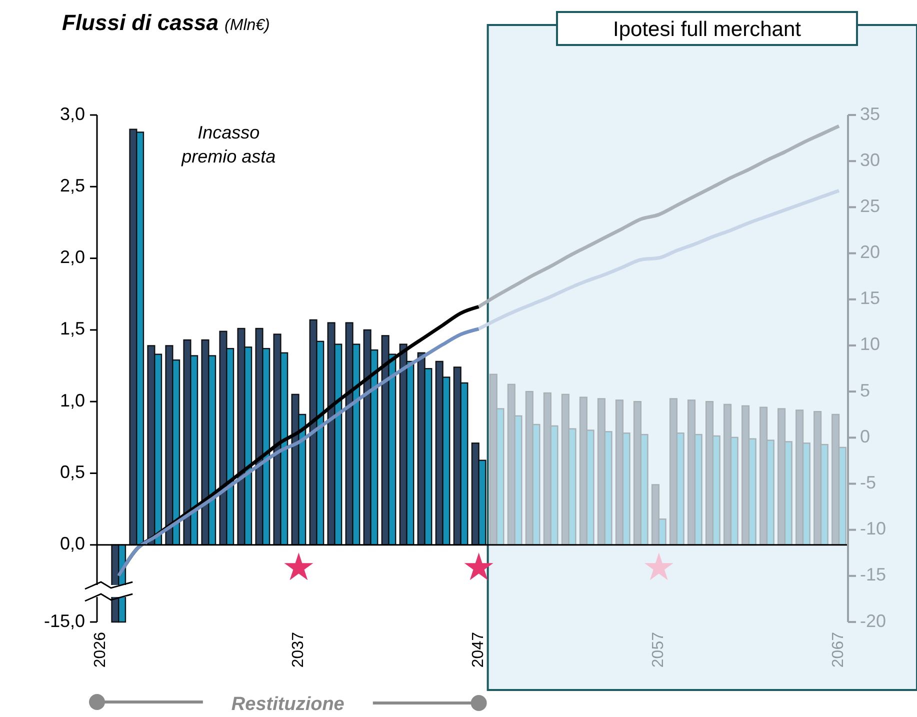 The height and width of the screenshot is (717, 917). I want to click on band-label: Ipotesi full merchant, so click(707, 29).